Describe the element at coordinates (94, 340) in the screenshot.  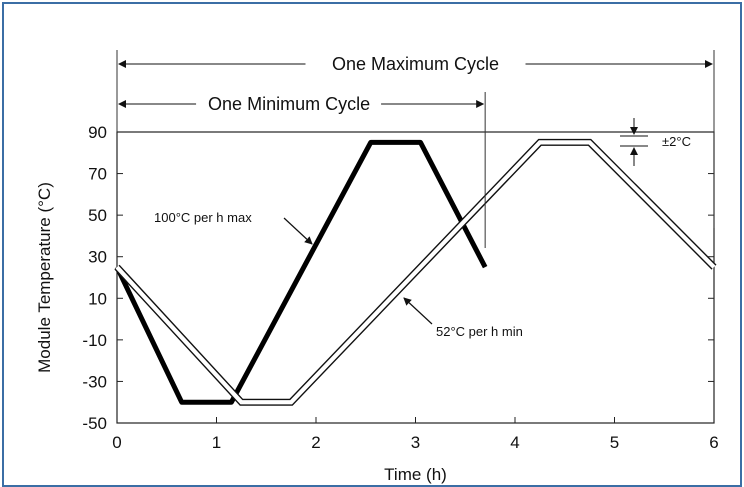
I see `y-tick-label: -10` at that location.